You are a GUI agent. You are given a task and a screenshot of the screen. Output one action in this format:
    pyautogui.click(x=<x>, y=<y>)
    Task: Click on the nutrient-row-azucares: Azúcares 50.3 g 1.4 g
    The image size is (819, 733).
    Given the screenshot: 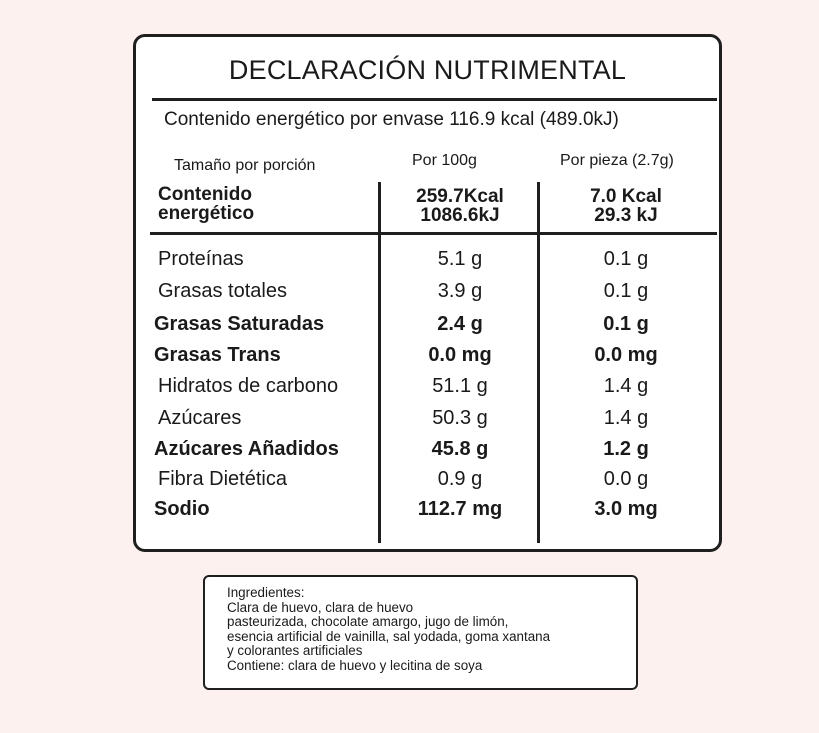 What is the action you would take?
    pyautogui.click(x=427, y=422)
    